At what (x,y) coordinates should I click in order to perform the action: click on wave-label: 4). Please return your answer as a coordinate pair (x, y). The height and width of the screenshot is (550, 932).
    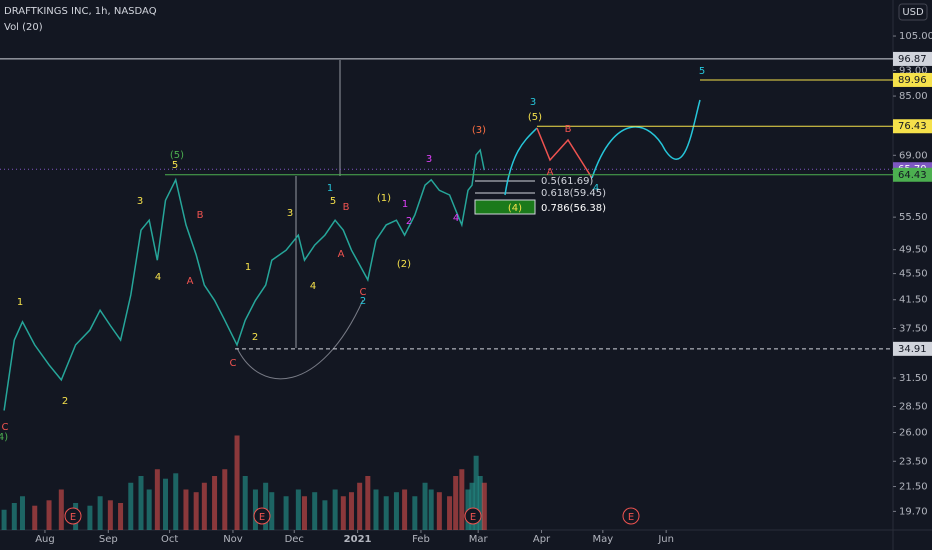
    Looking at the image, I should click on (4, 437).